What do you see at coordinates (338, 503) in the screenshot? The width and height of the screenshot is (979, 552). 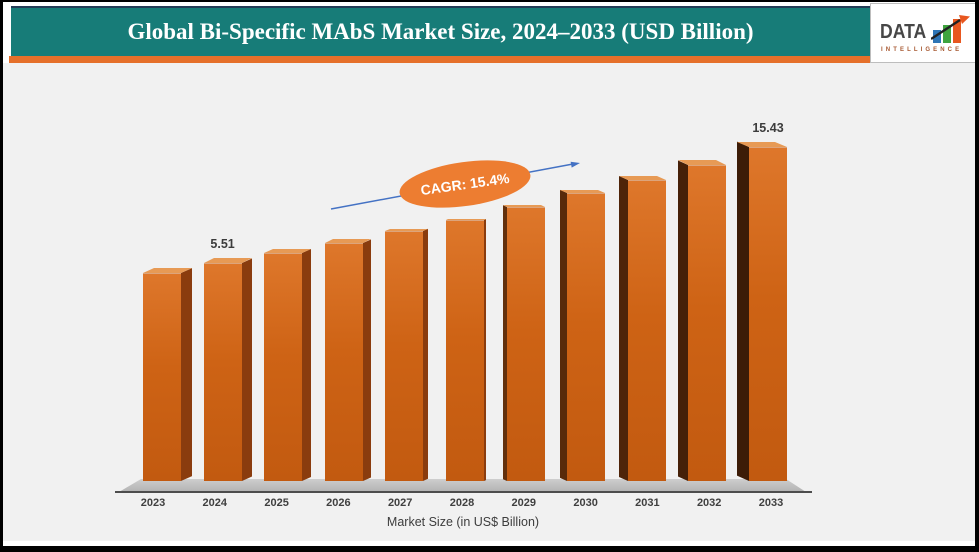 I see `year-label-2026: 2026` at bounding box center [338, 503].